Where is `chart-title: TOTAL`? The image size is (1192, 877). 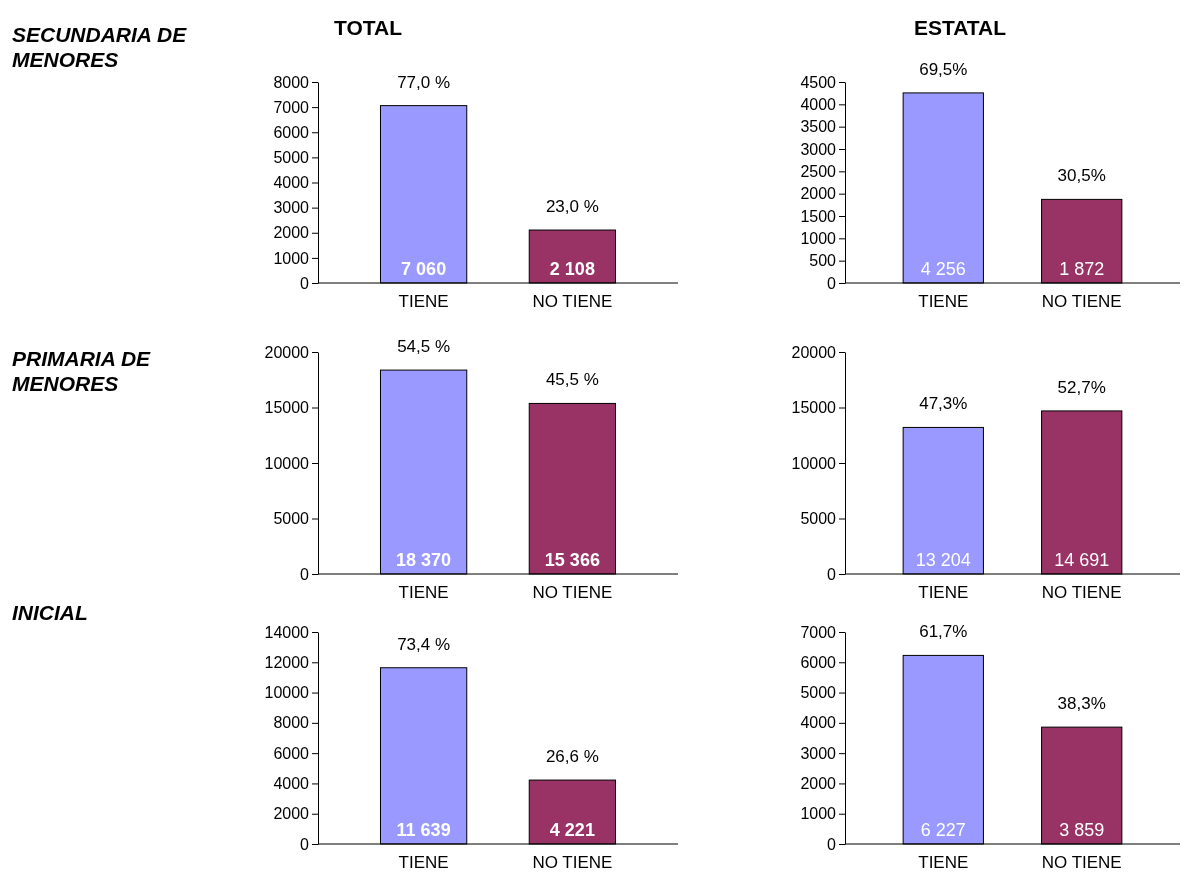
chart-title: TOTAL is located at coordinates (368, 27).